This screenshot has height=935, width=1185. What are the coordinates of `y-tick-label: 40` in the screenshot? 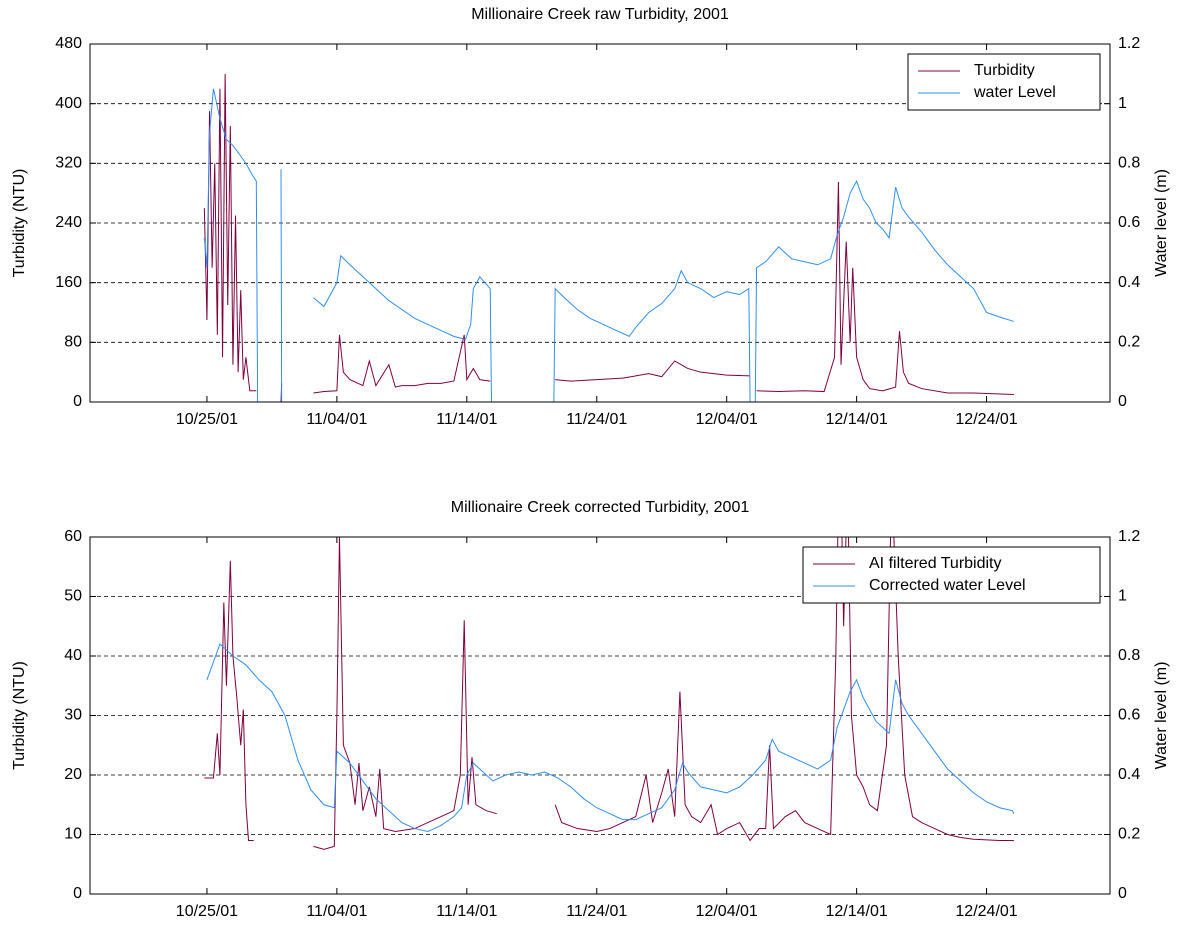 It's located at (73, 655).